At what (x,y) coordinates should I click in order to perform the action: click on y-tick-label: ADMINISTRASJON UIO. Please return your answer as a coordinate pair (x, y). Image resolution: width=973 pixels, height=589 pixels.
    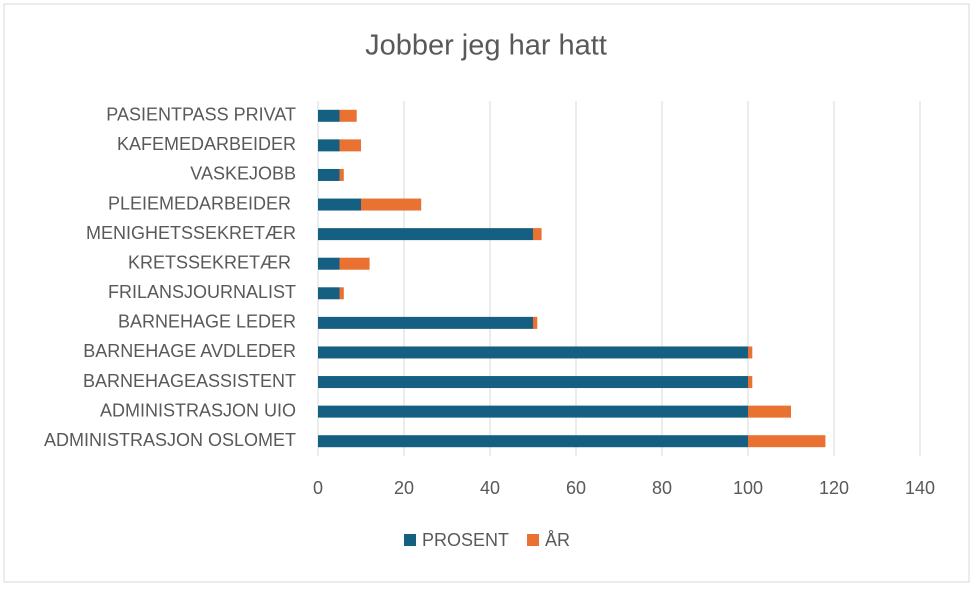
    Looking at the image, I should click on (198, 410).